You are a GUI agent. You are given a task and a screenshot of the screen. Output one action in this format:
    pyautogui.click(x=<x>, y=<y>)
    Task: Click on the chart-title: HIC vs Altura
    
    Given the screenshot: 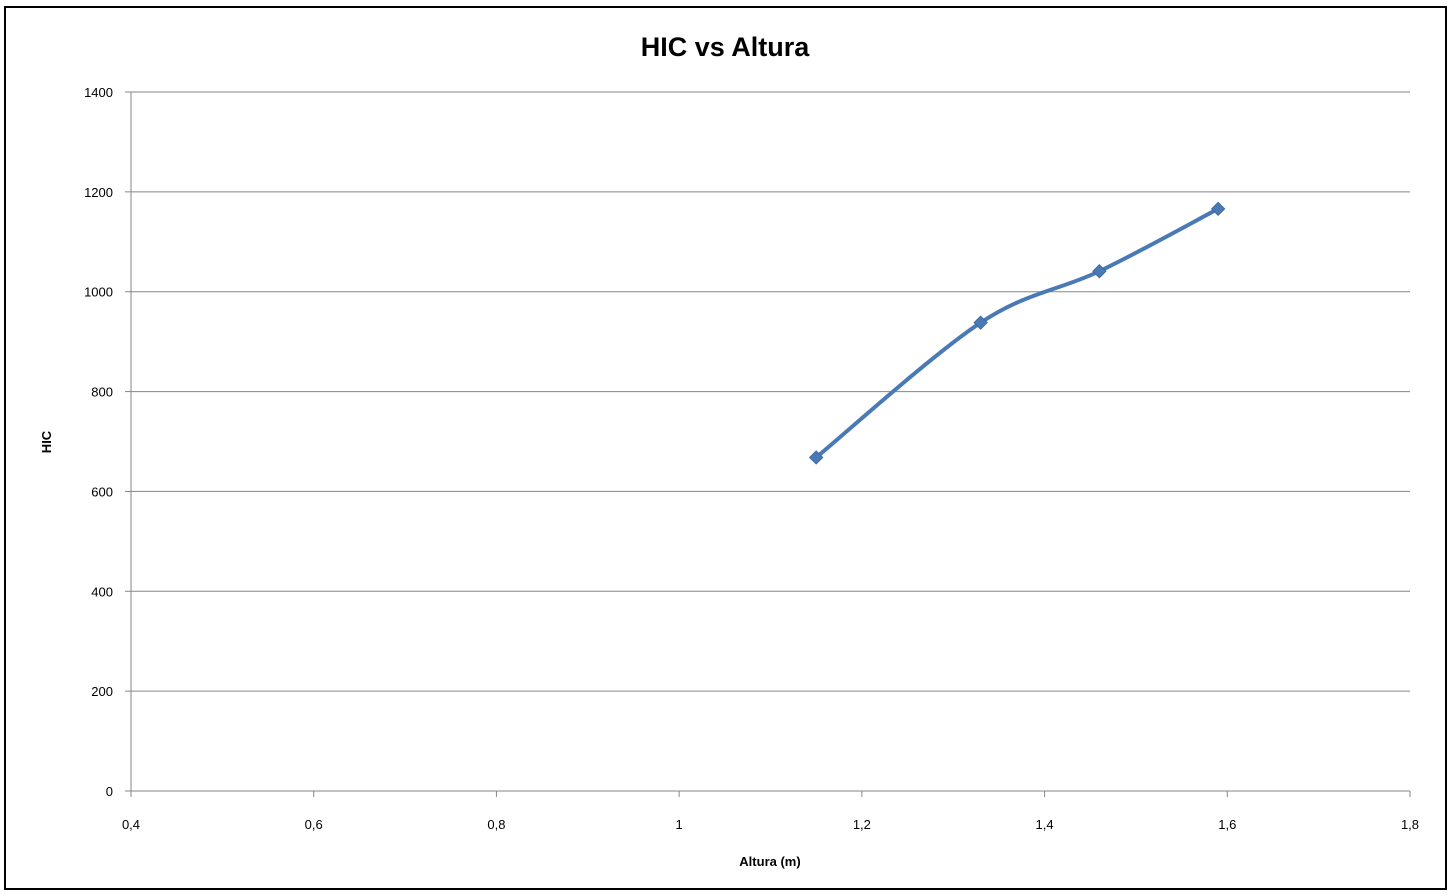 What is the action you would take?
    pyautogui.click(x=726, y=47)
    